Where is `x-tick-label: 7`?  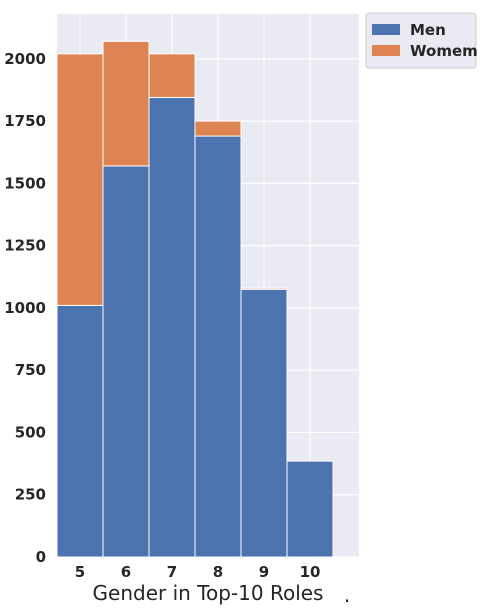
x-tick-label: 7 is located at coordinates (172, 572).